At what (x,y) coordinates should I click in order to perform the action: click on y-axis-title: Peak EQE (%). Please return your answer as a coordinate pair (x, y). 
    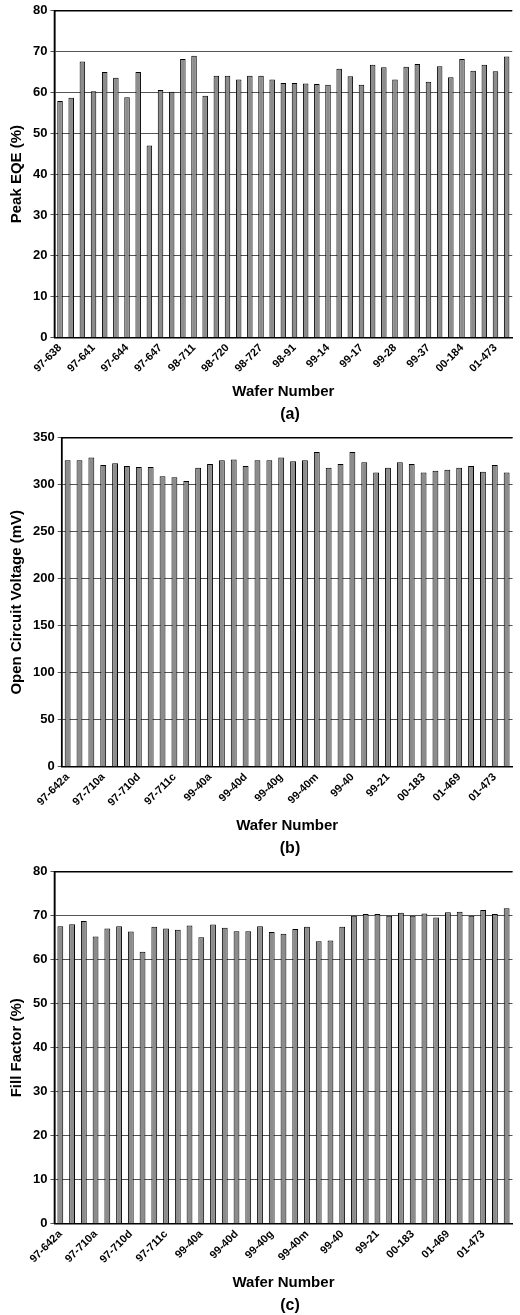
    Looking at the image, I should click on (16, 174).